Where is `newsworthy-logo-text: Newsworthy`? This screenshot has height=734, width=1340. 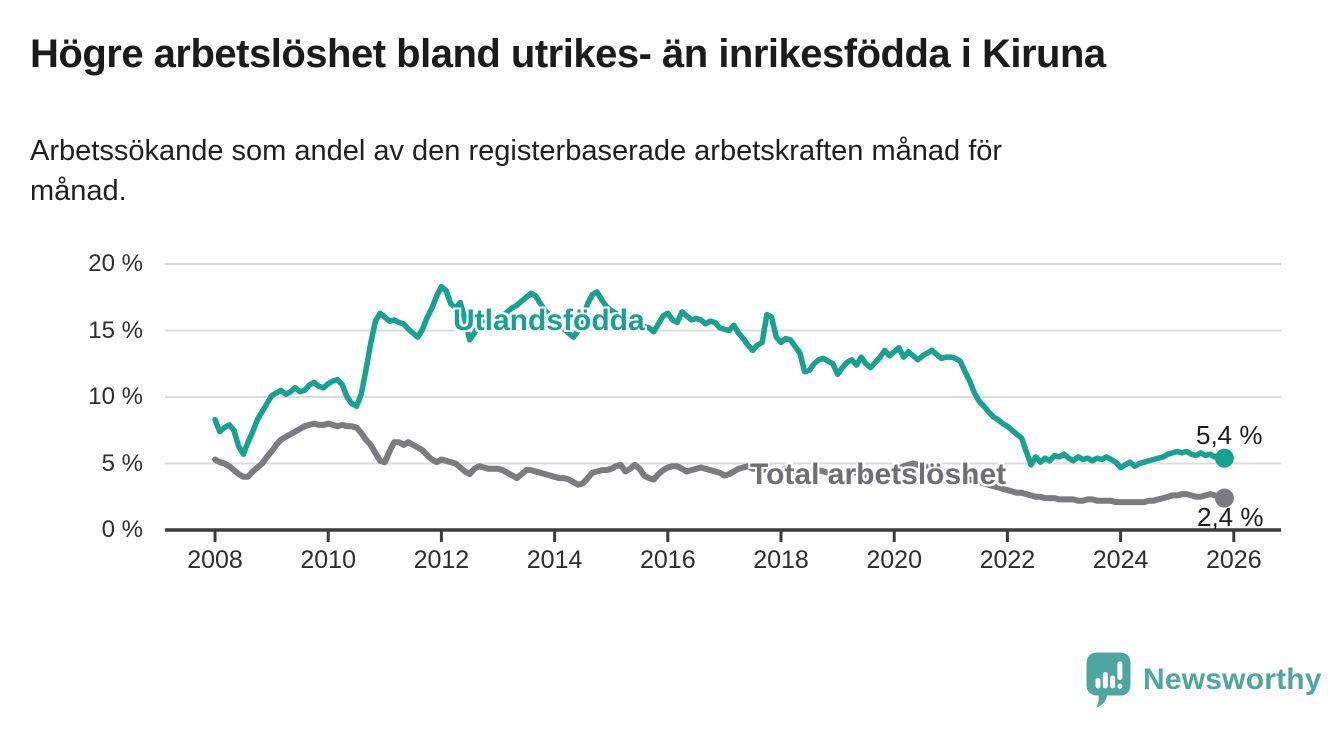
newsworthy-logo-text: Newsworthy is located at coordinates (1232, 679).